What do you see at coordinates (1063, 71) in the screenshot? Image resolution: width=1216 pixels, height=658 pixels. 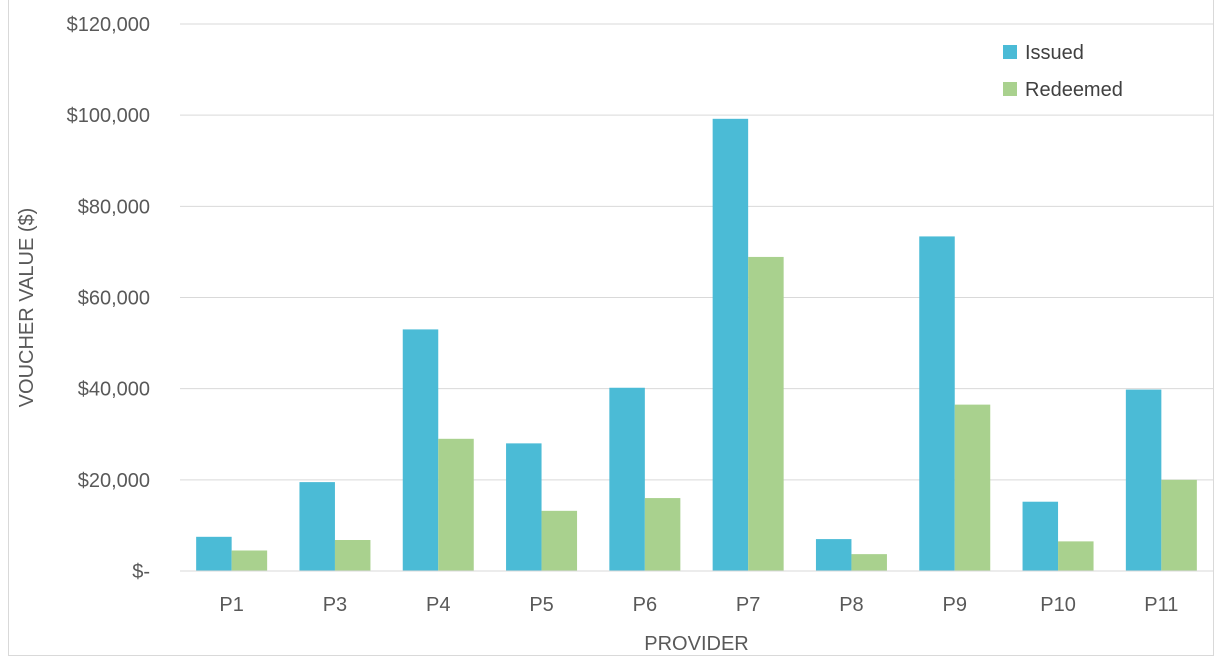 I see `legend: Issued Redeemed` at bounding box center [1063, 71].